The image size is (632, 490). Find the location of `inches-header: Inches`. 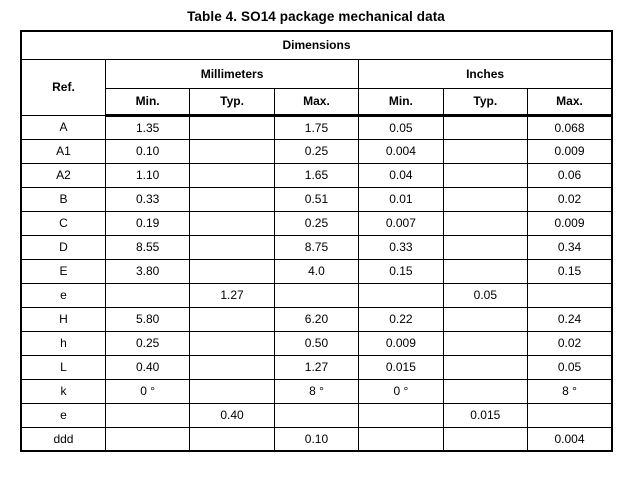

inches-header: Inches is located at coordinates (485, 73).